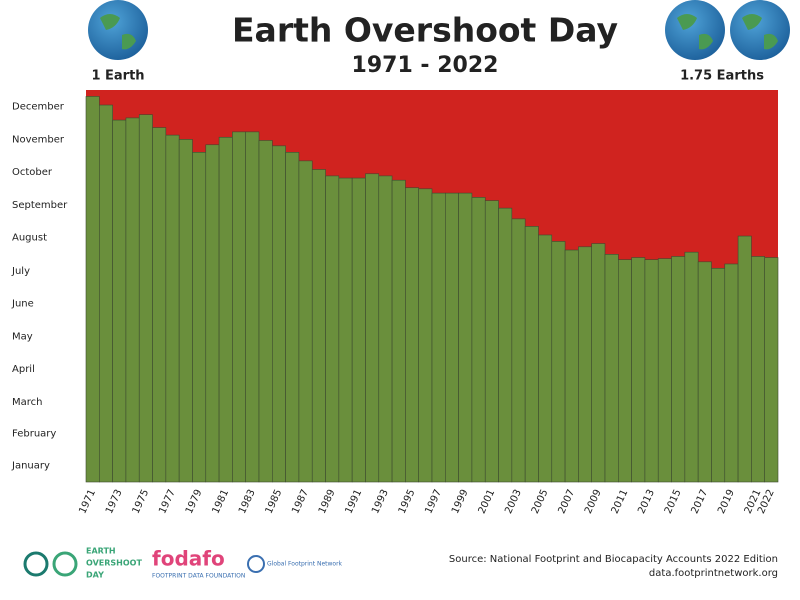 The image size is (800, 600). I want to click on y-tick-label: June, so click(22, 304).